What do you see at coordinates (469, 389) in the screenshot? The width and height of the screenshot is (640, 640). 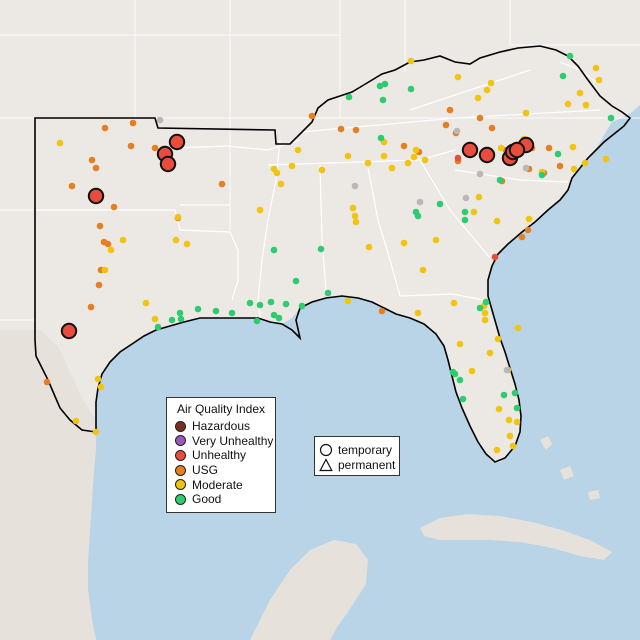 I see `land-florida` at bounding box center [469, 389].